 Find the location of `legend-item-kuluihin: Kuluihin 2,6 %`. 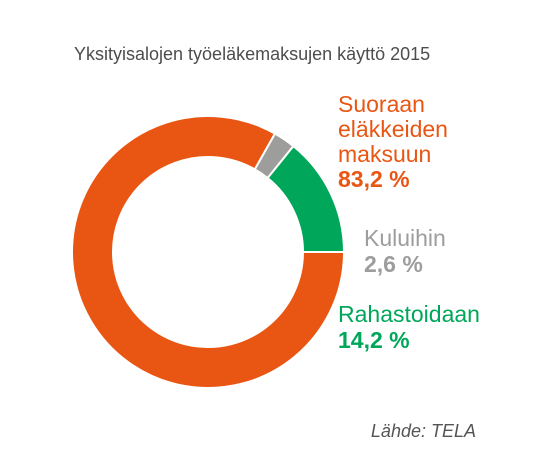

legend-item-kuluihin: Kuluihin 2,6 % is located at coordinates (405, 251).